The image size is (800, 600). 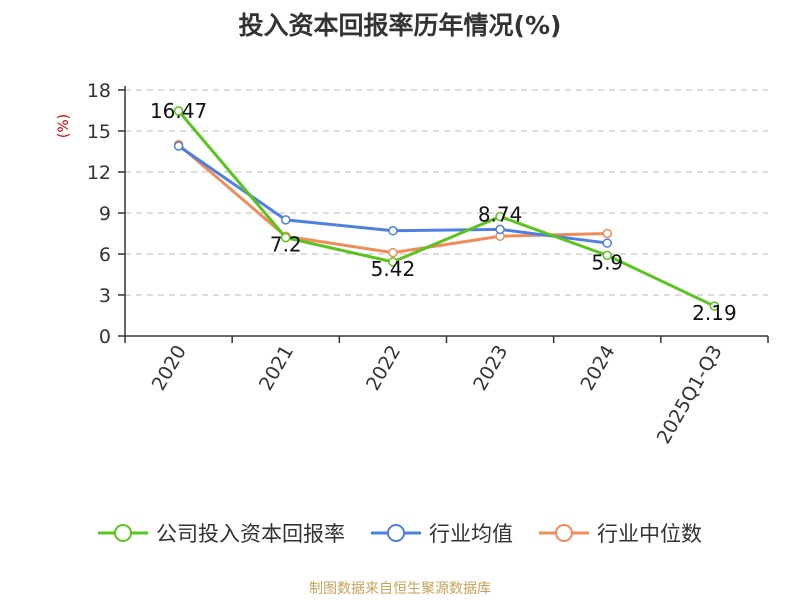 What do you see at coordinates (276, 368) in the screenshot?
I see `x-tick-label: 2021` at bounding box center [276, 368].